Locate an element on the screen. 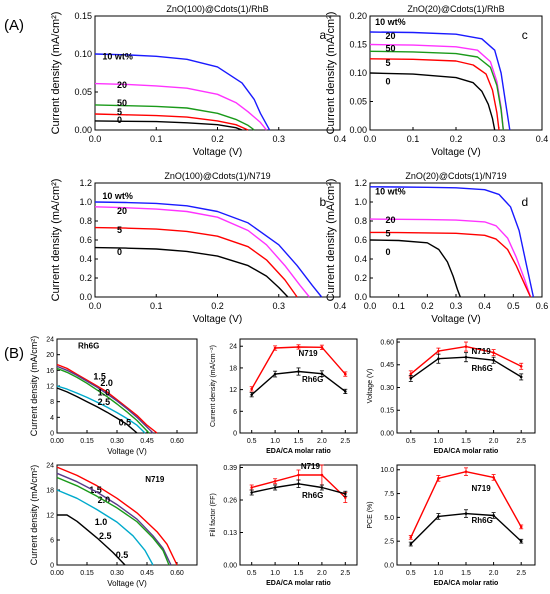 Image resolution: width=550 pixels, height=594 pixels. y-tick-label: 0.6 is located at coordinates (85, 240).